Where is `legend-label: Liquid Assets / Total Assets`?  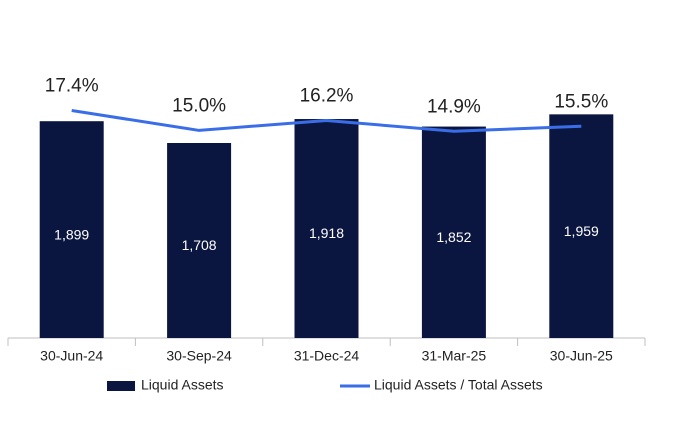
legend-label: Liquid Assets / Total Assets is located at coordinates (458, 385).